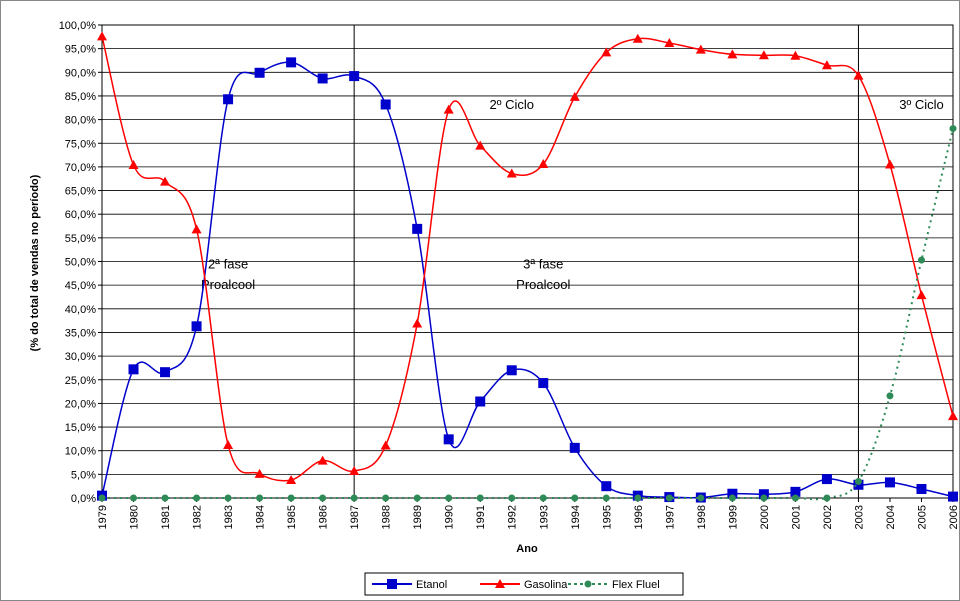 This screenshot has height=601, width=960. I want to click on y-tick-label: 60,0%, so click(80, 215).